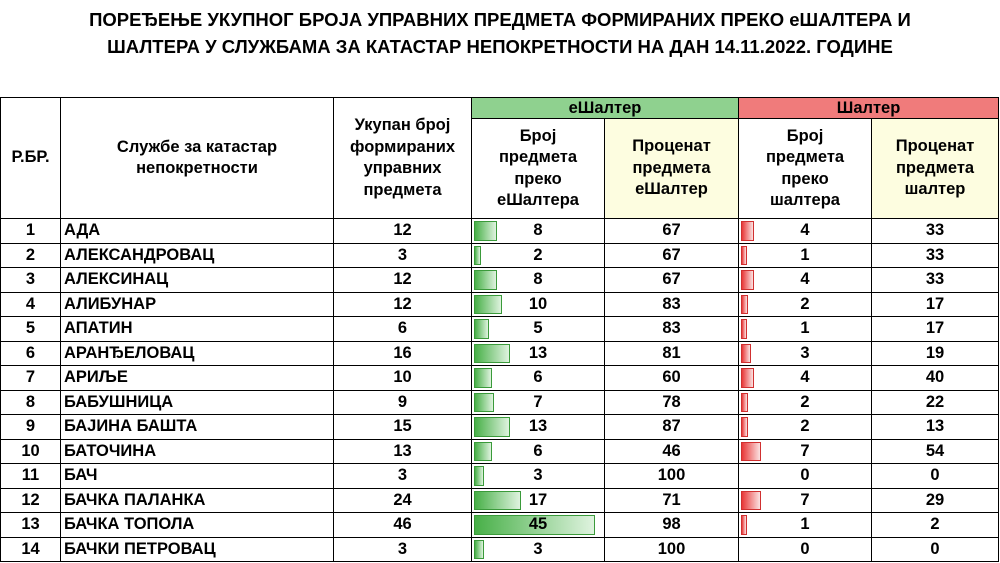 Image resolution: width=1000 pixels, height=563 pixels. Describe the element at coordinates (671, 304) in the screenshot. I see `eshalter-percent: 83` at that location.